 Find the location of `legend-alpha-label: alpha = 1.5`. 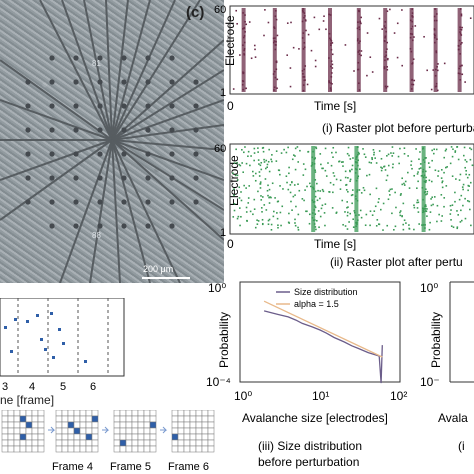

legend-alpha-label: alpha = 1.5 is located at coordinates (316, 304).